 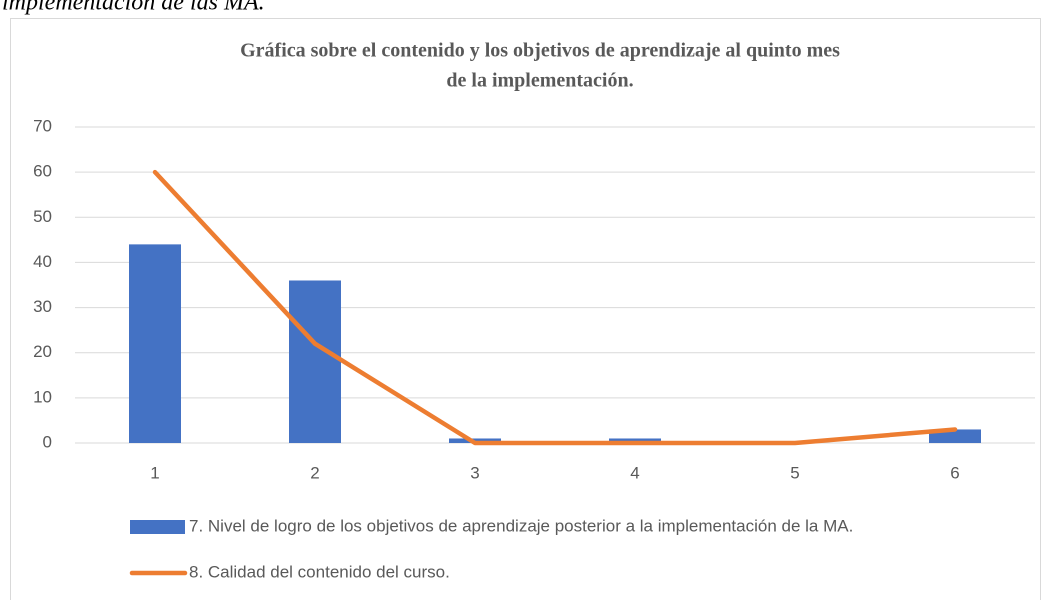 What do you see at coordinates (133, 8) in the screenshot?
I see `caption: implementación de las MA.` at bounding box center [133, 8].